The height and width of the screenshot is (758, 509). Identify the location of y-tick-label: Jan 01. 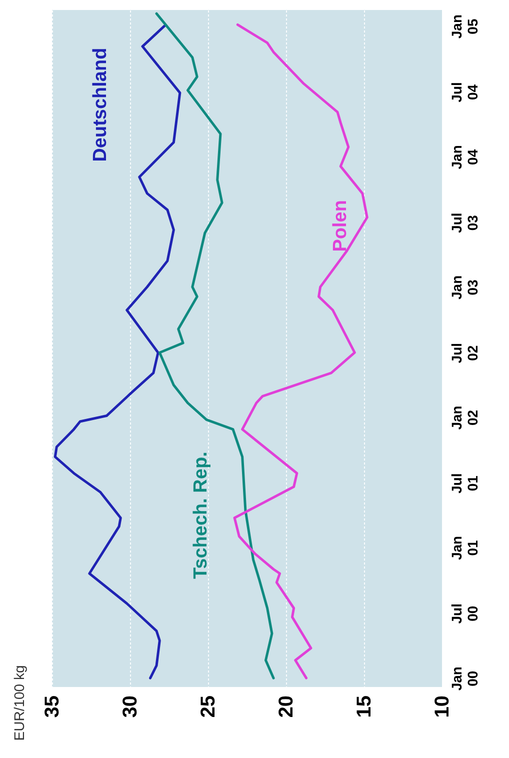
(464, 548).